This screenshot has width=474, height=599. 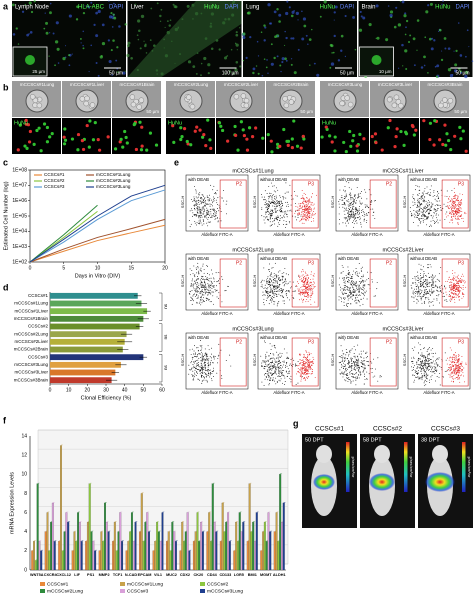 What do you see at coordinates (240, 136) in the screenshot?
I see `fluorescent-image` at bounding box center [240, 136].